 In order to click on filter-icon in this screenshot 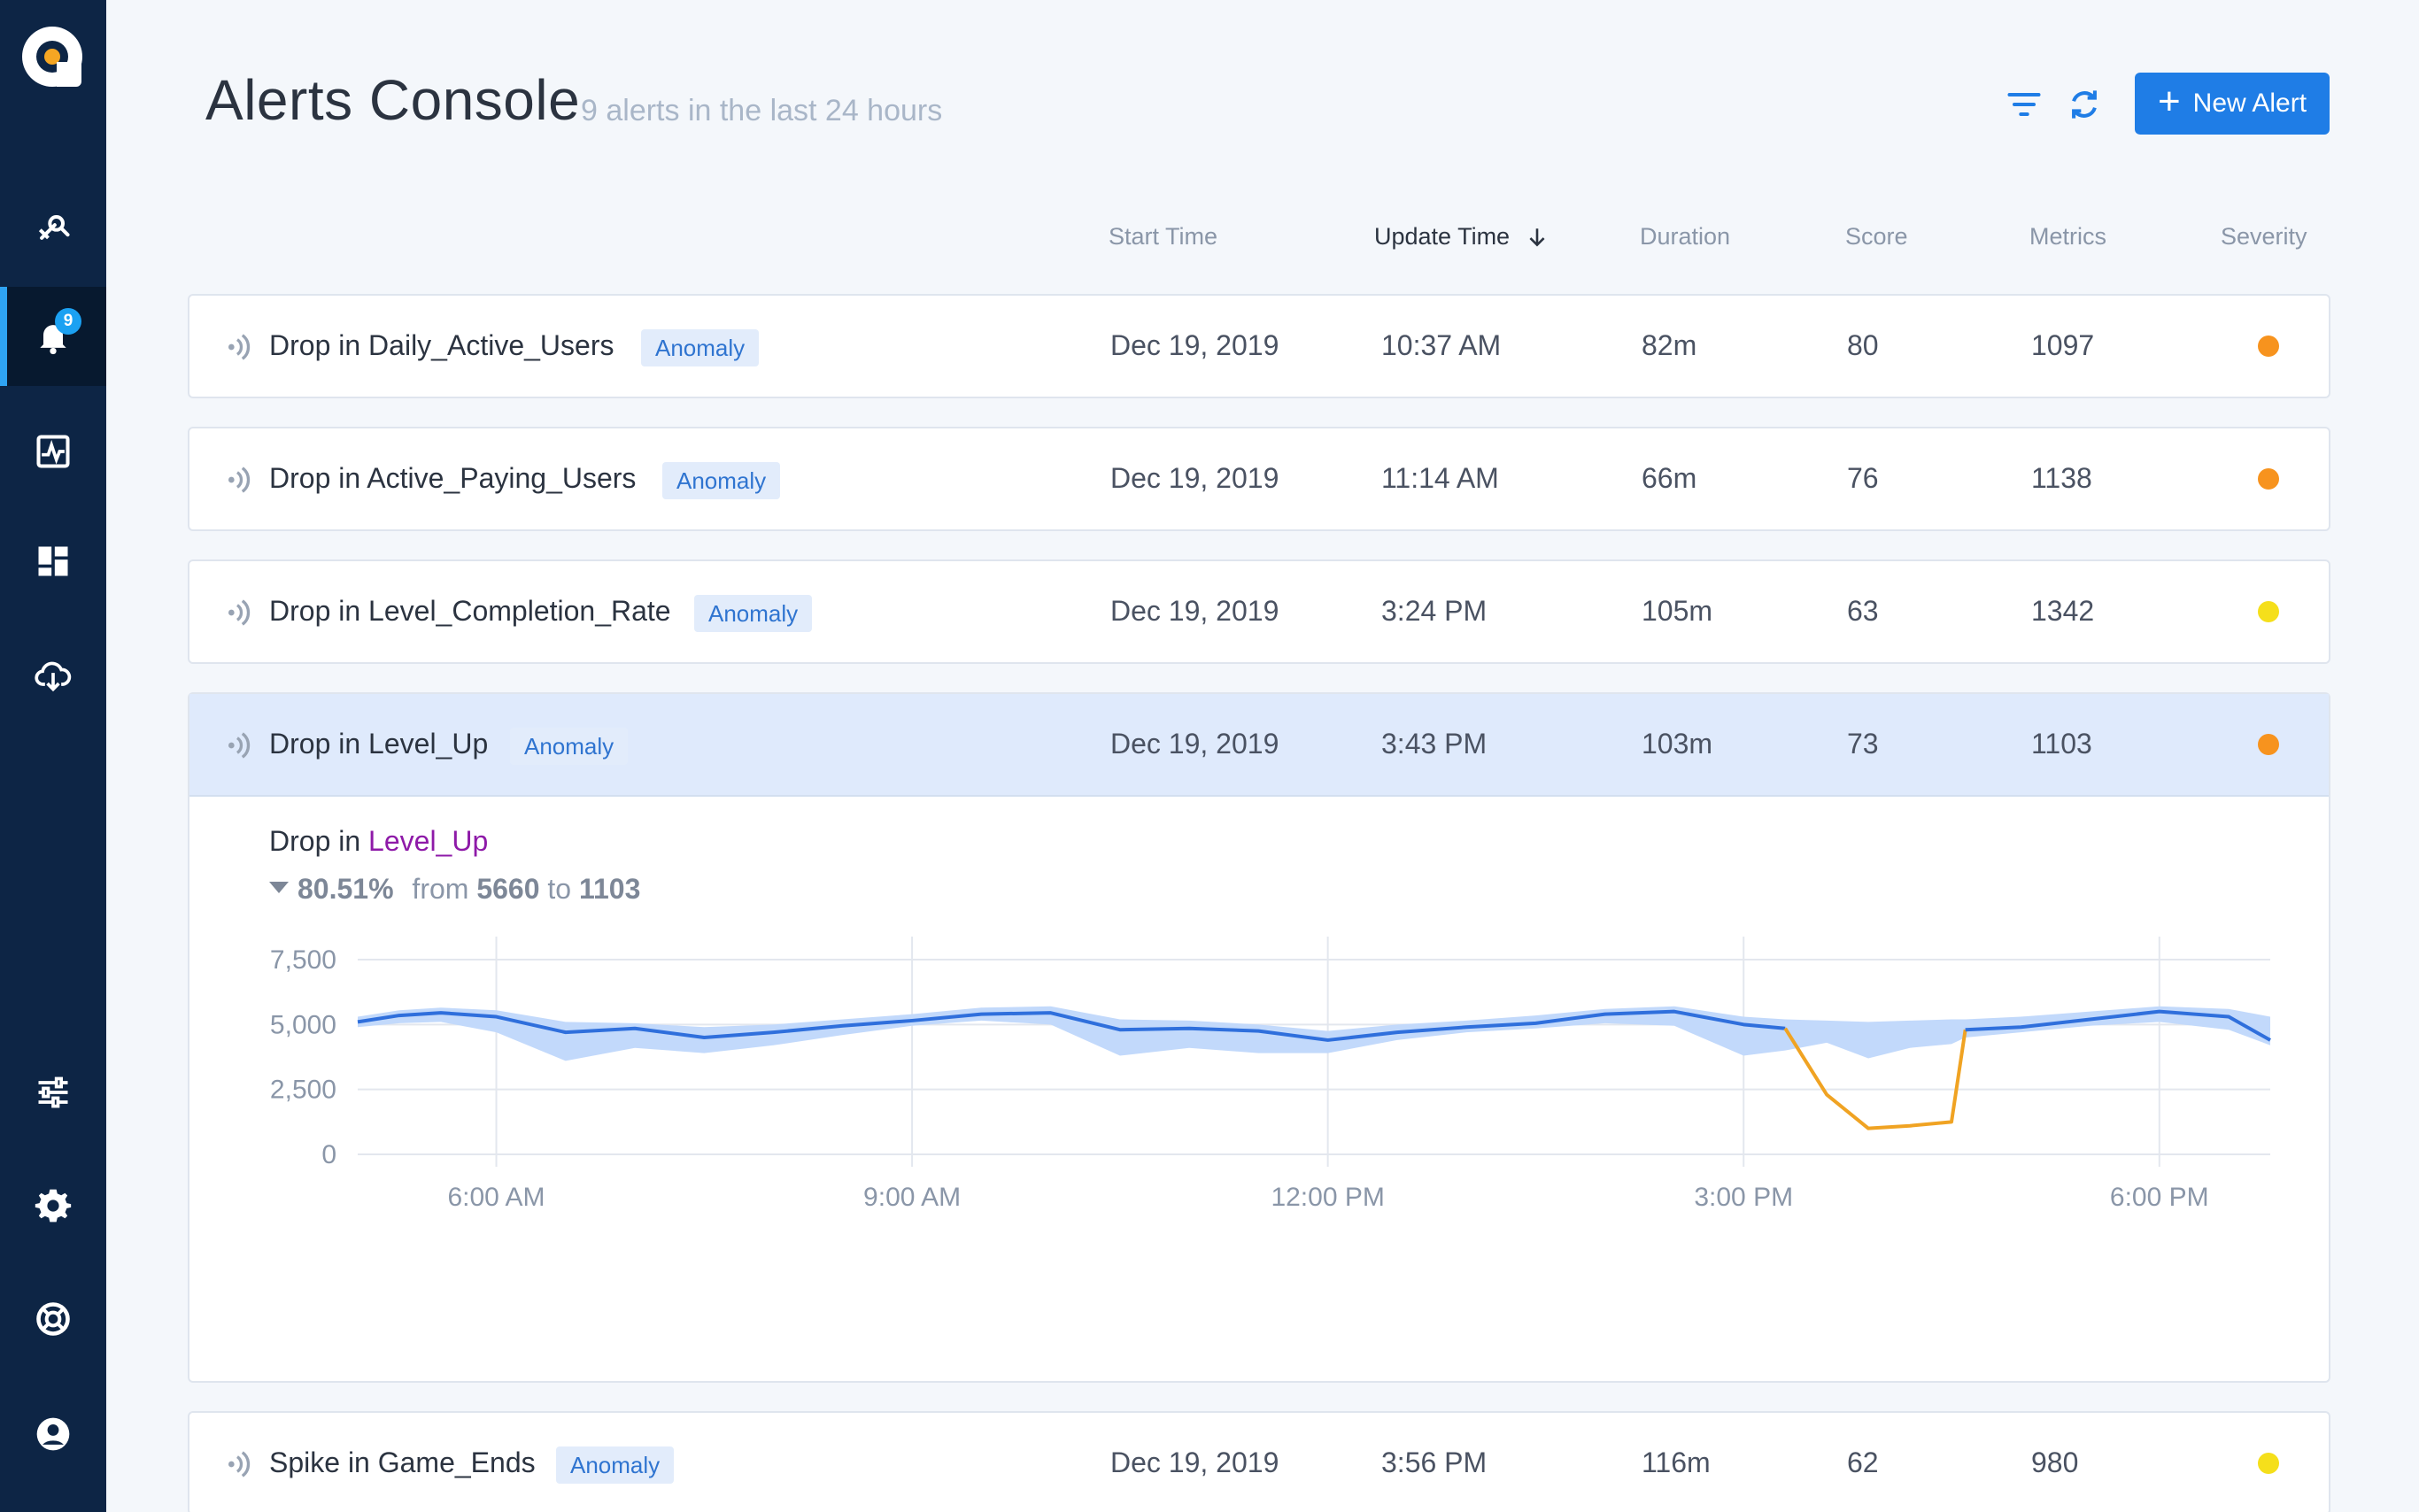, I will do `click(2024, 104)`.